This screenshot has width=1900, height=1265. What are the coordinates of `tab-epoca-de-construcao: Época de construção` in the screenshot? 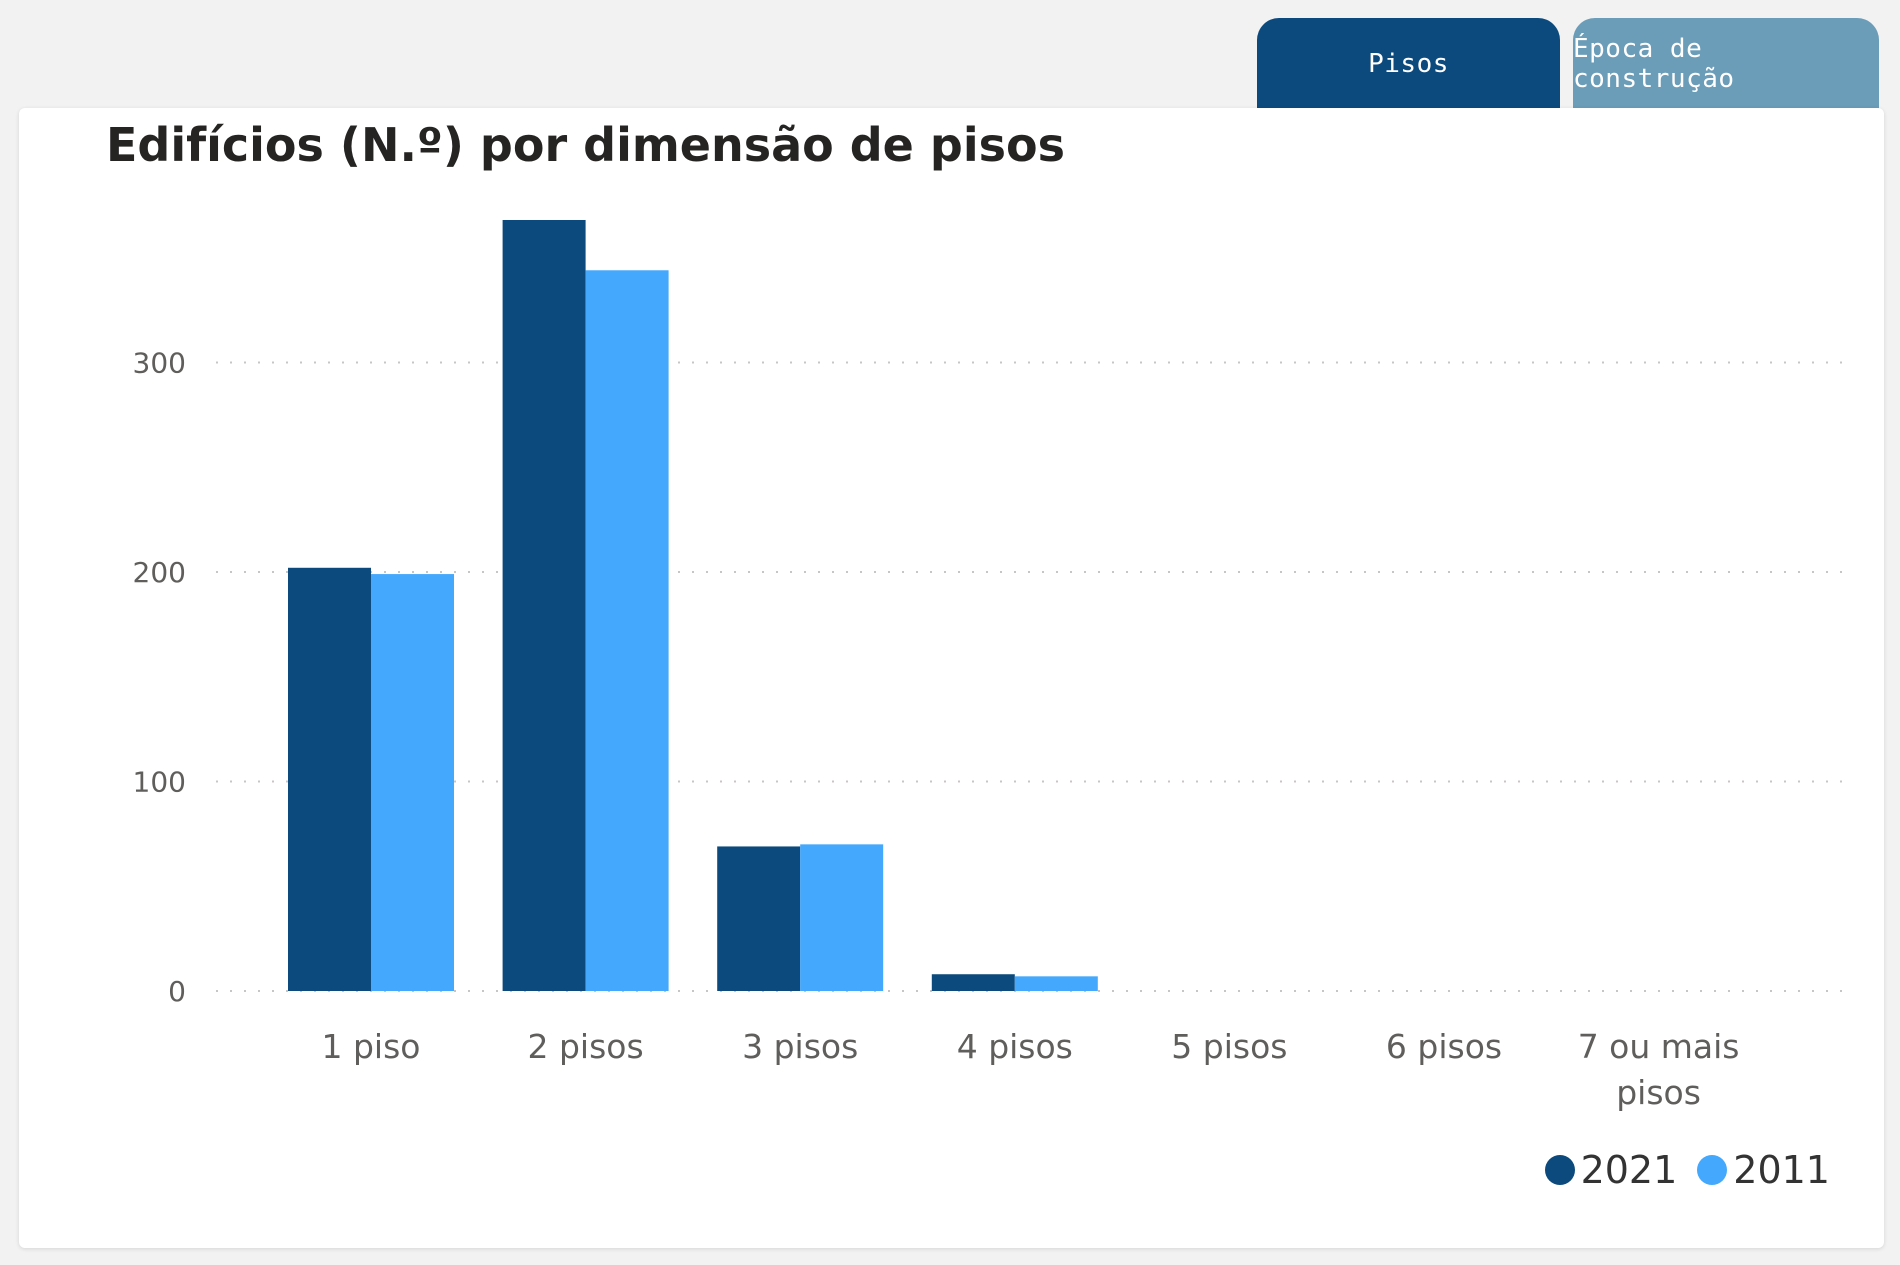 It's located at (1726, 64).